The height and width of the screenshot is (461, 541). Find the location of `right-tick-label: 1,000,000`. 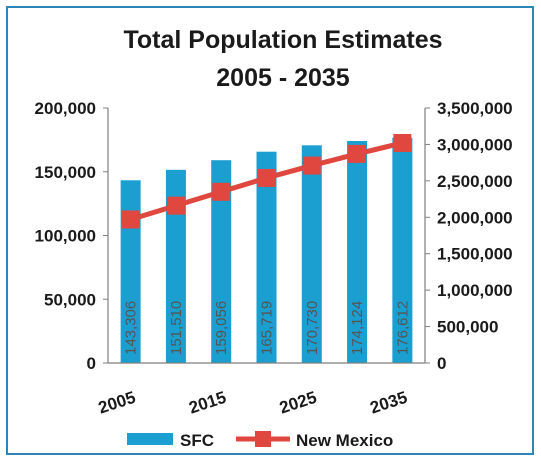

right-tick-label: 1,000,000 is located at coordinates (475, 290).